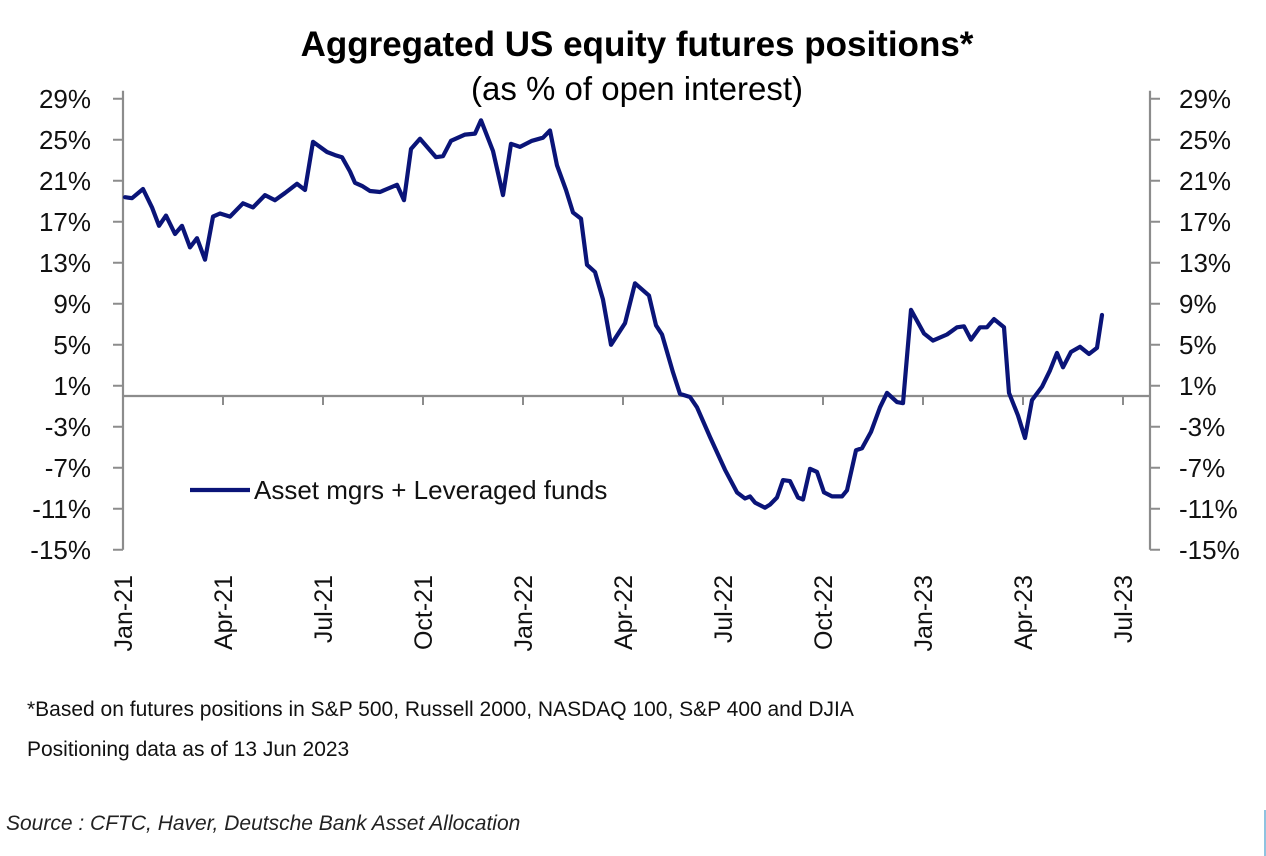 This screenshot has height=856, width=1266. What do you see at coordinates (1202, 427) in the screenshot?
I see `right-y-tick-label: -3%` at bounding box center [1202, 427].